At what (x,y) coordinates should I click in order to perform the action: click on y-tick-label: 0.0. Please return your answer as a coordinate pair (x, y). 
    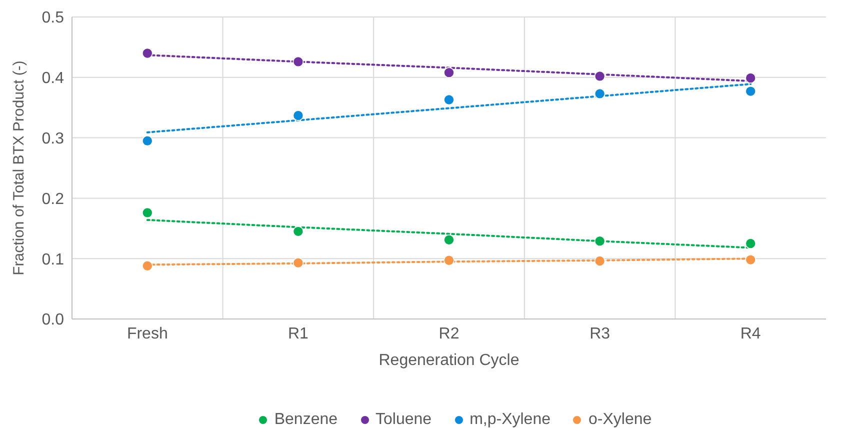
    Looking at the image, I should click on (53, 320).